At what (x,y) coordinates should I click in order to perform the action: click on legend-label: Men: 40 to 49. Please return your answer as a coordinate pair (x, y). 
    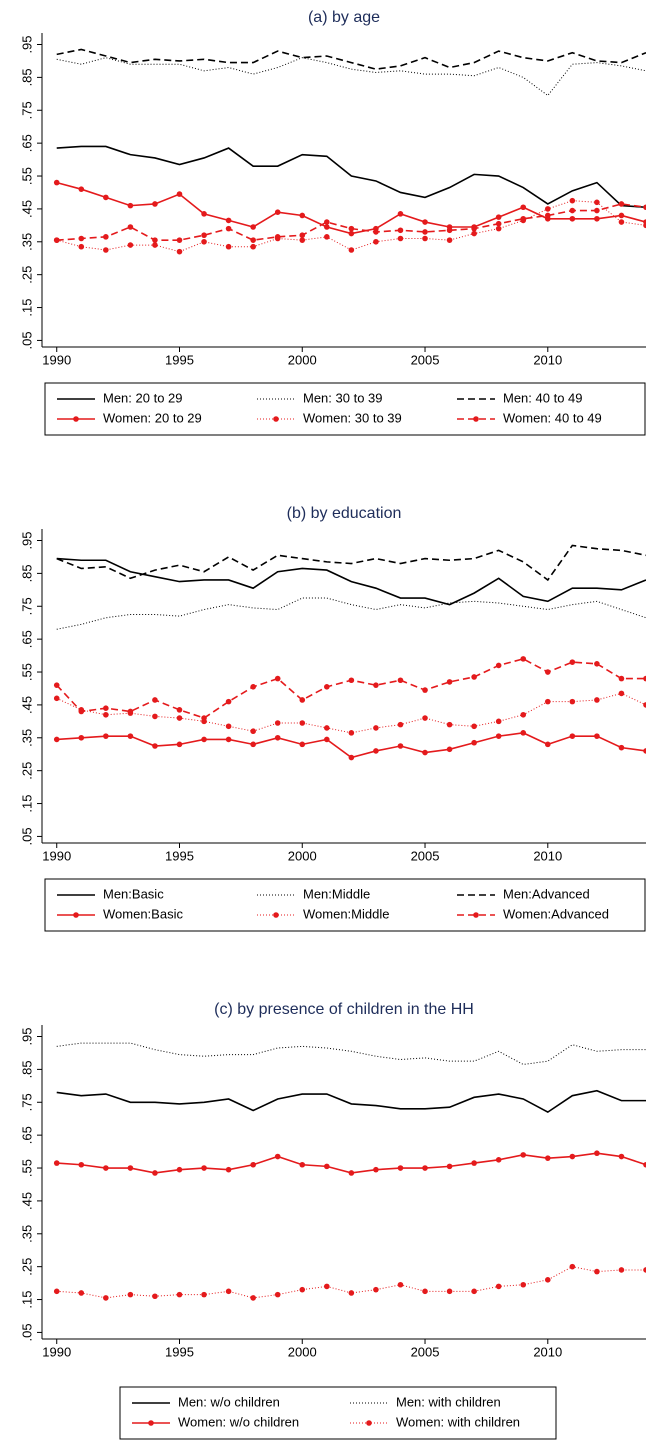
    Looking at the image, I should click on (543, 397).